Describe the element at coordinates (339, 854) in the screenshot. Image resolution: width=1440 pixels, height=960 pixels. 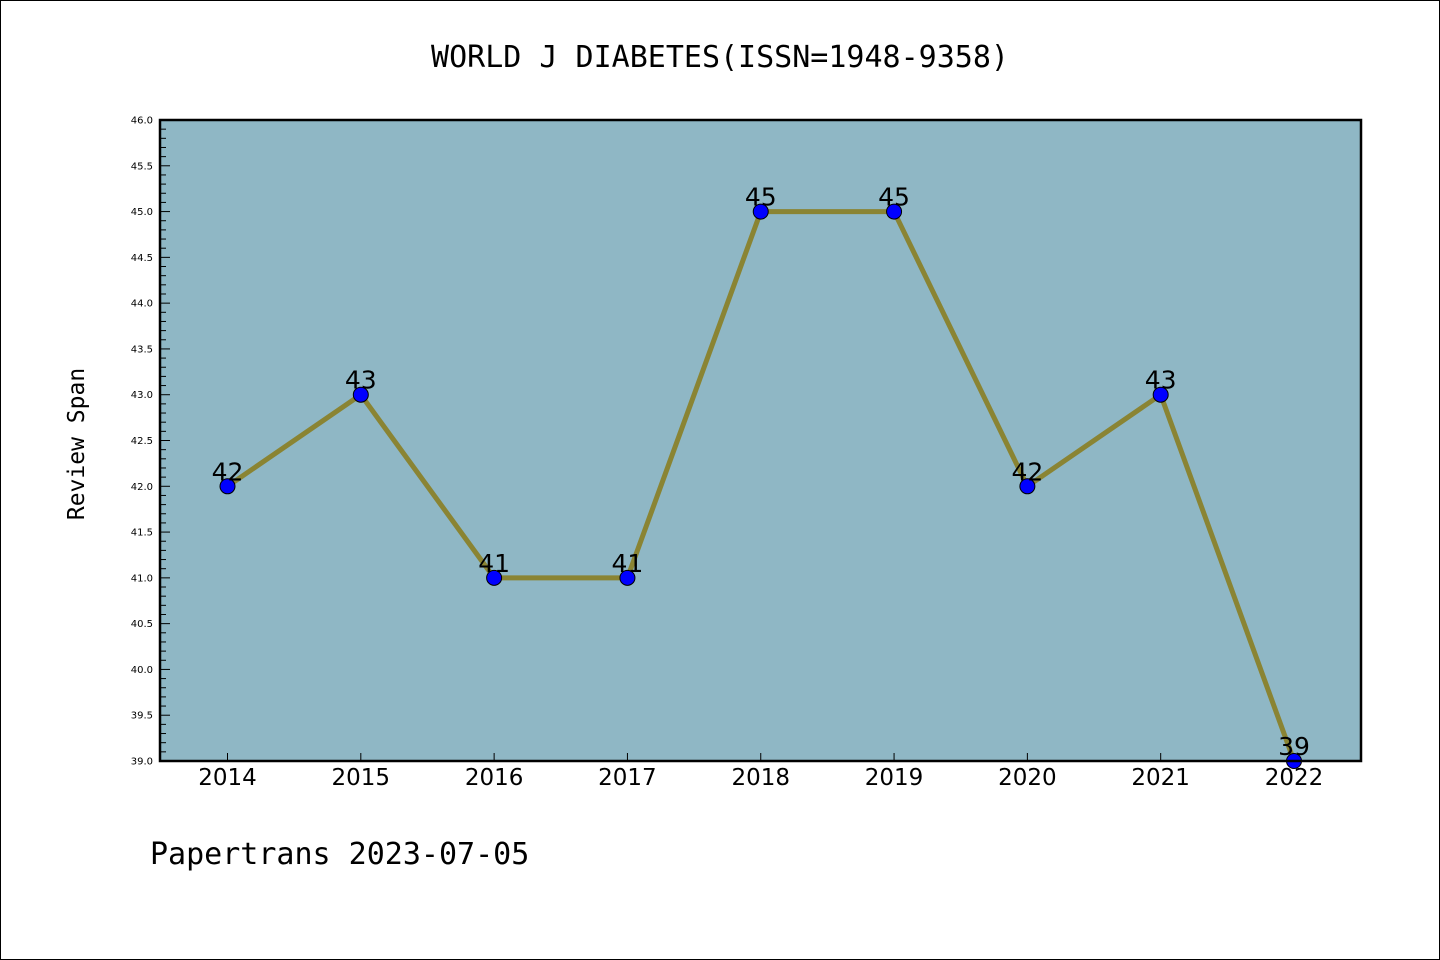
I see `footer-text: Papertrans 2023-07-05` at that location.